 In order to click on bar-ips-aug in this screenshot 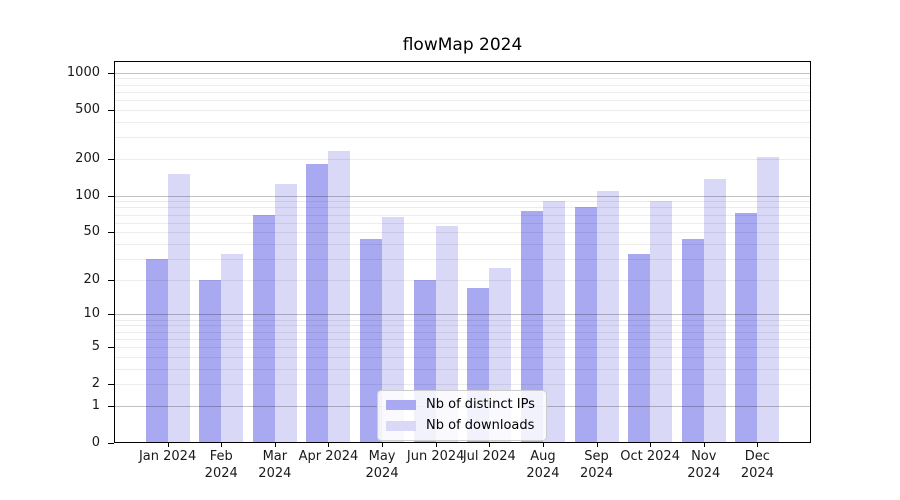, I will do `click(531, 326)`.